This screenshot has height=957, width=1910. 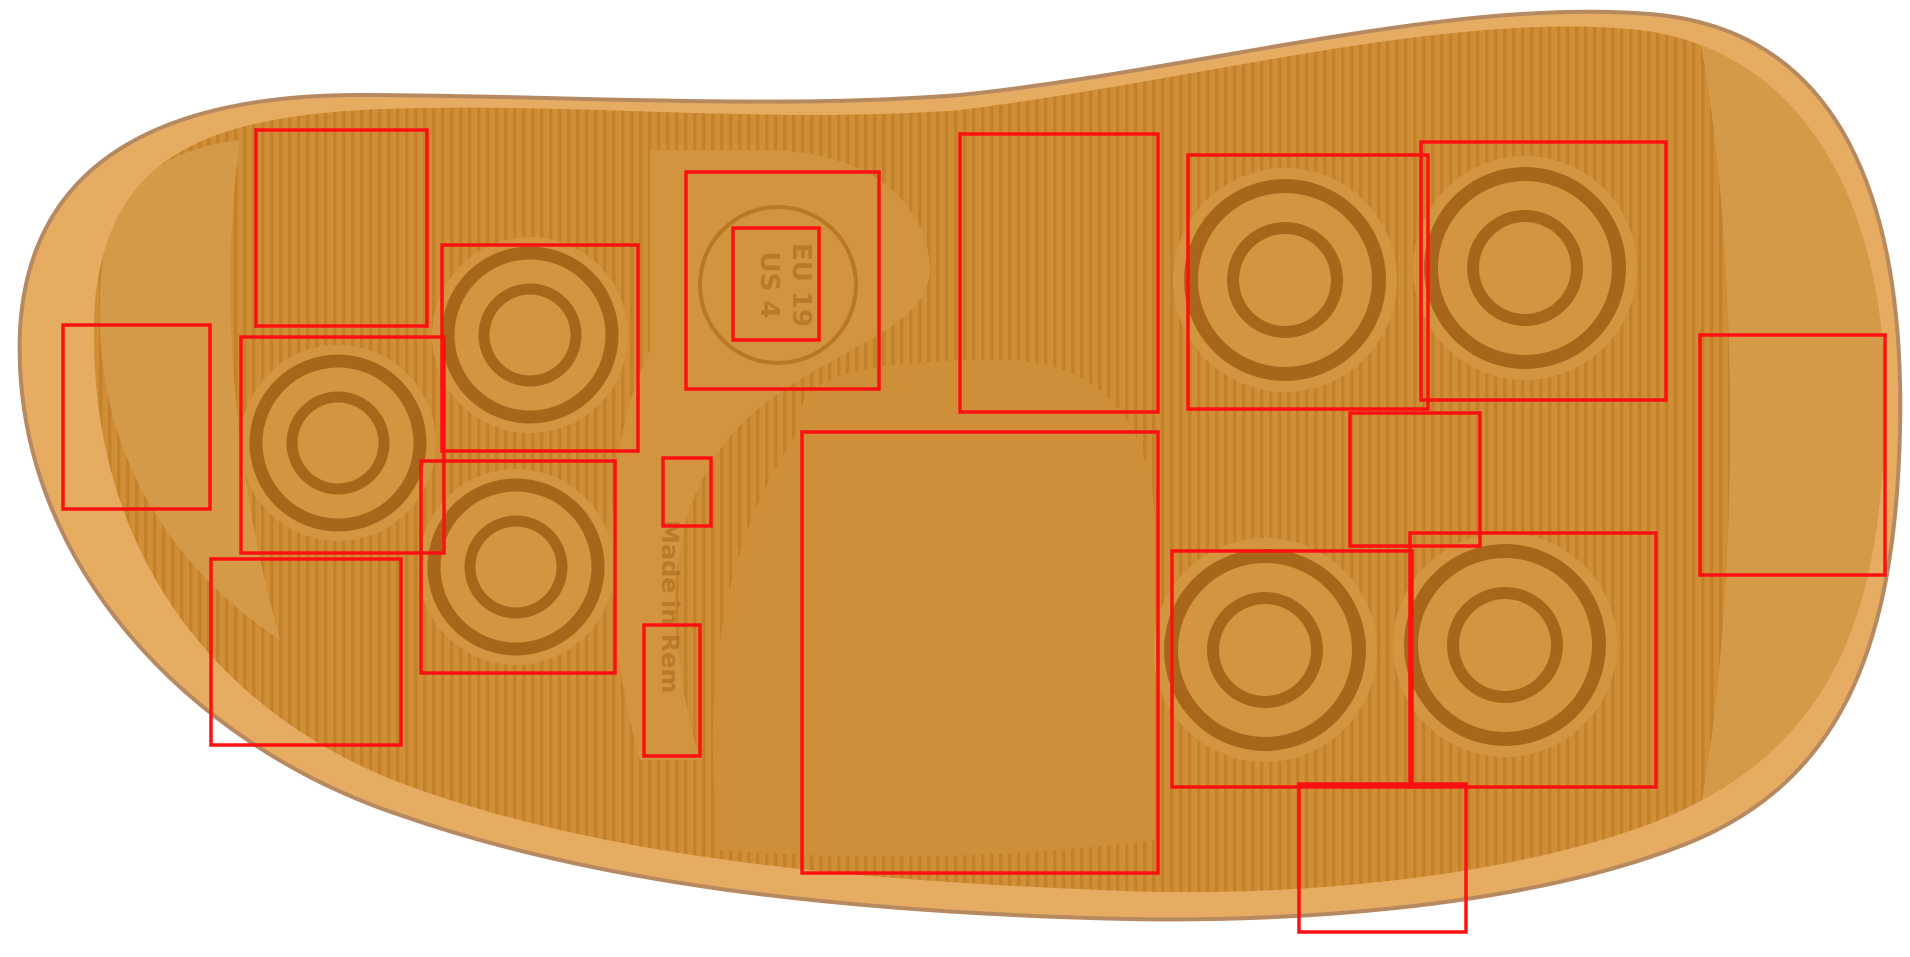 I want to click on toe-end, so click(x=1793, y=425).